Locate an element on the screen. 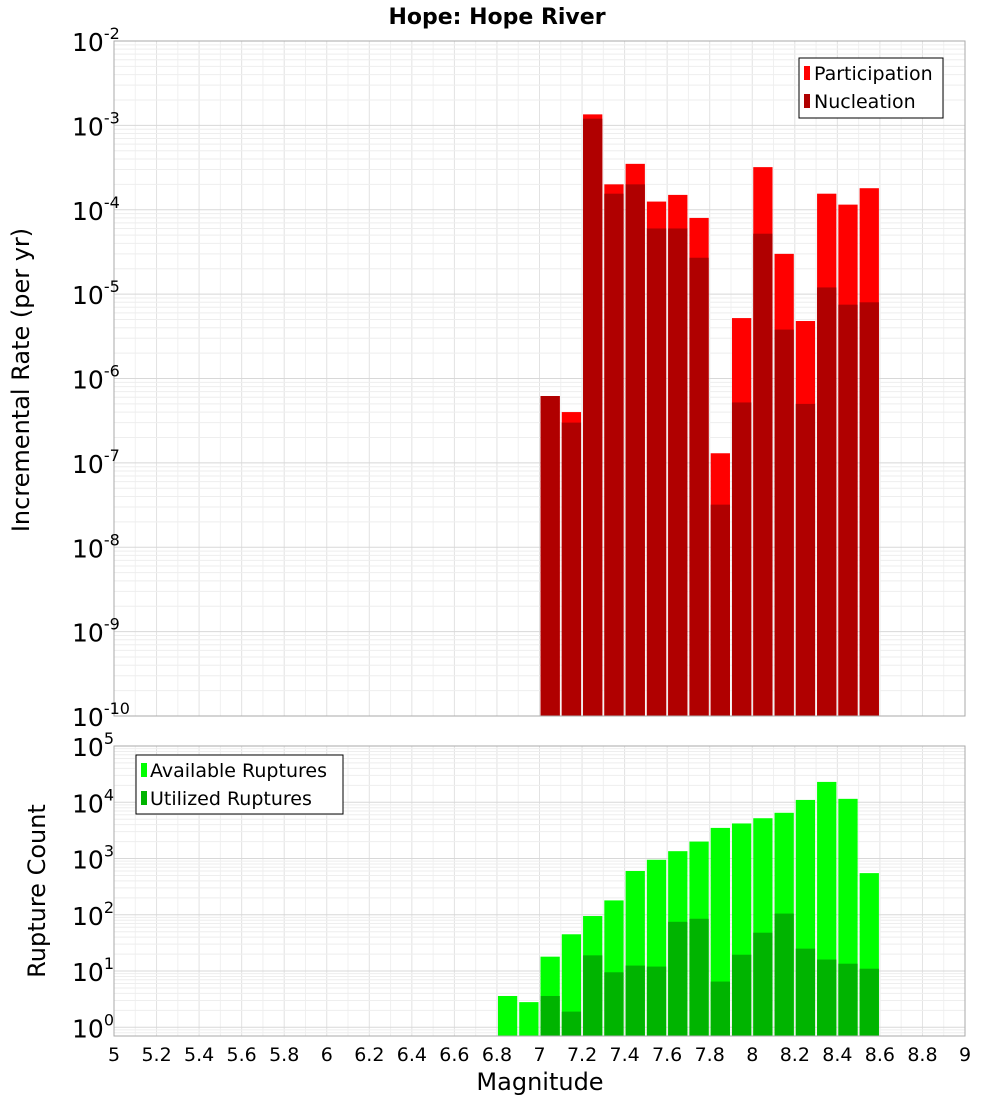 The width and height of the screenshot is (1000, 1100). bottom-y-axis-label: Rupture Count is located at coordinates (37, 891).